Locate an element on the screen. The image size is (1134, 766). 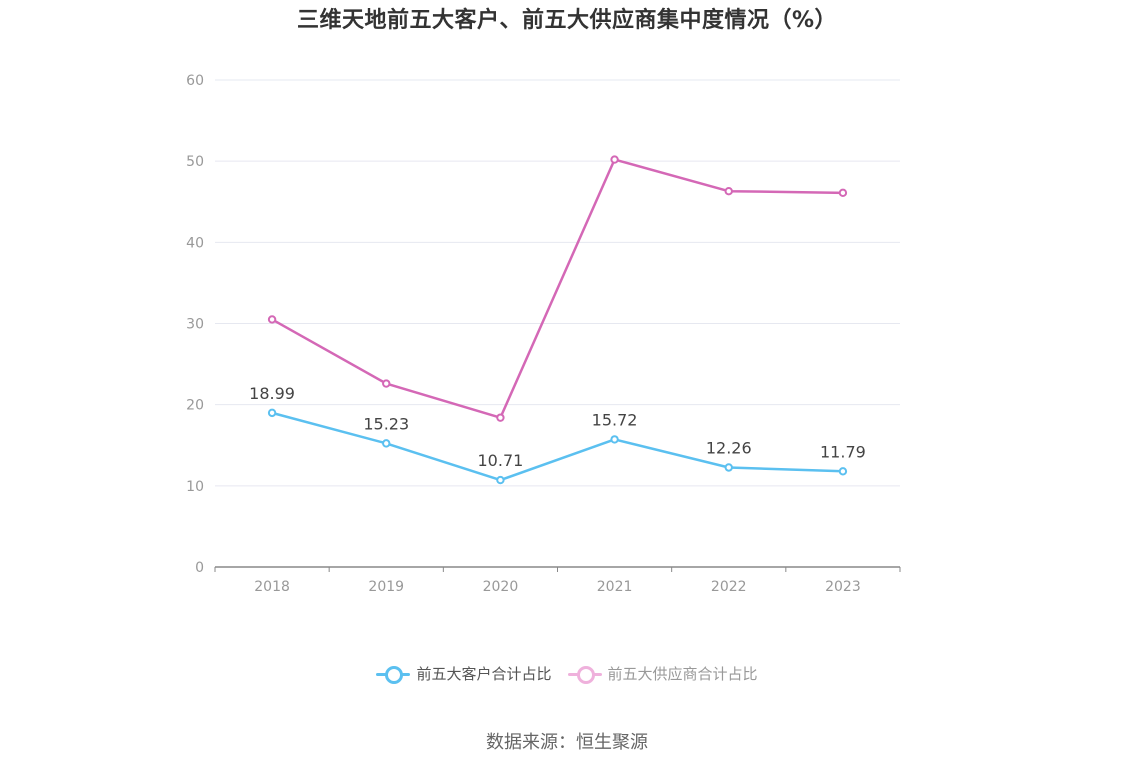
legend: 前五大客户合计占比 前五大供应商合计占比 is located at coordinates (567, 673).